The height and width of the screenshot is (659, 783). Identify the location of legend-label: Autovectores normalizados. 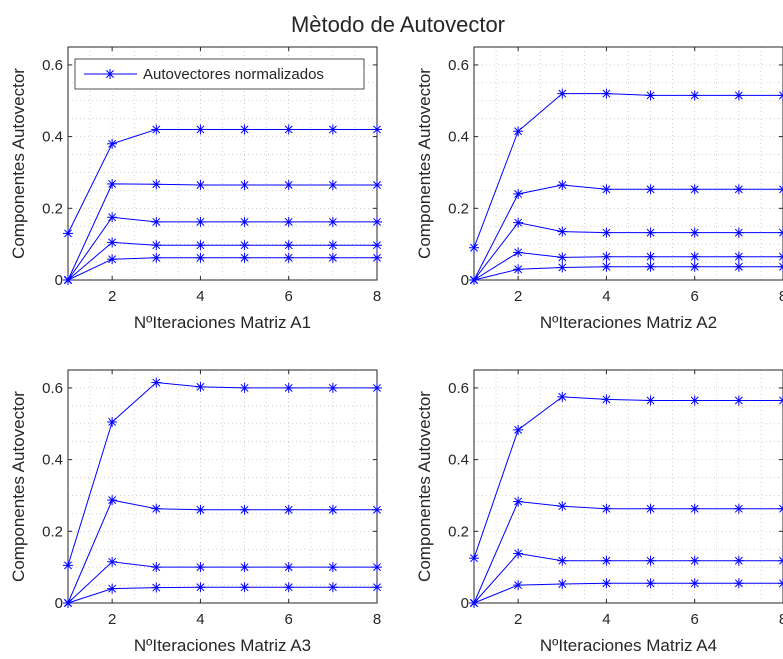
(233, 74).